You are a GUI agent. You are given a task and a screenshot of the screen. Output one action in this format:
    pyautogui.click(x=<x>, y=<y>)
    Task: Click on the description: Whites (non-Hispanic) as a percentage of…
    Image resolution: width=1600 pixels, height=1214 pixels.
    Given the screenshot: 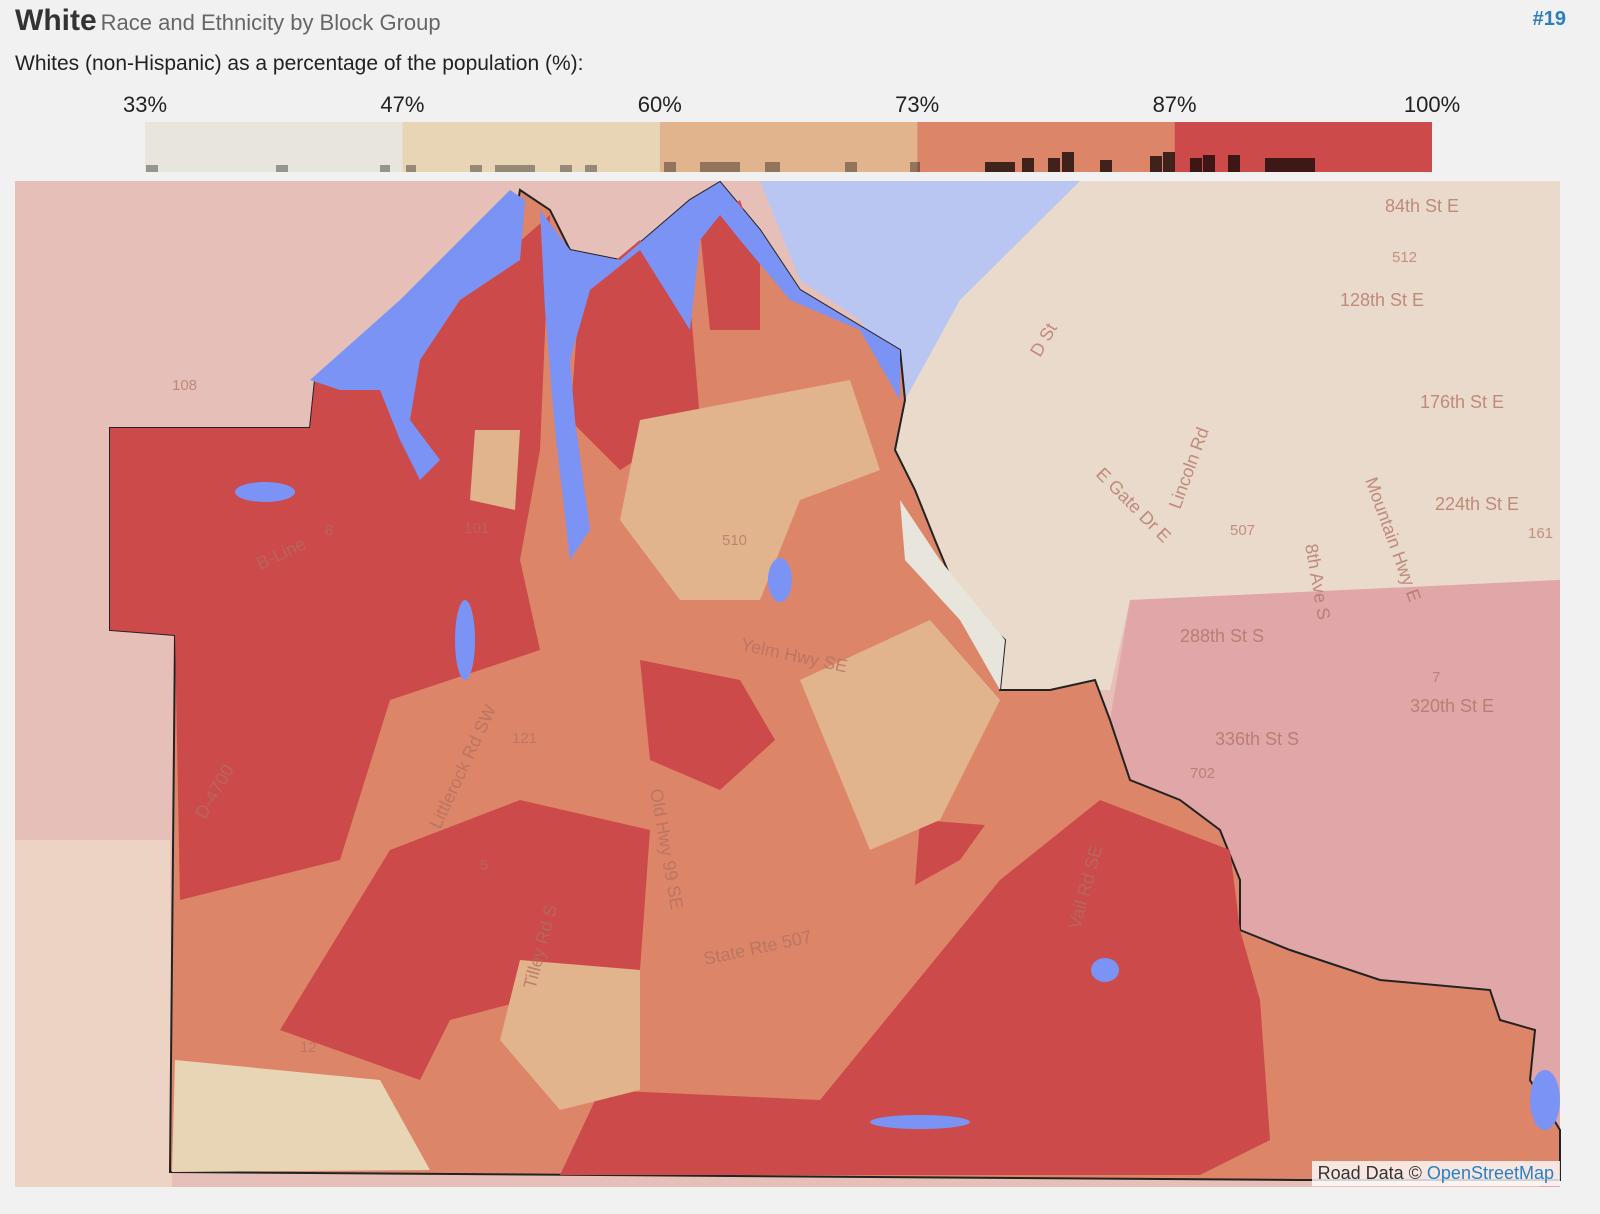 What is the action you would take?
    pyautogui.click(x=299, y=63)
    